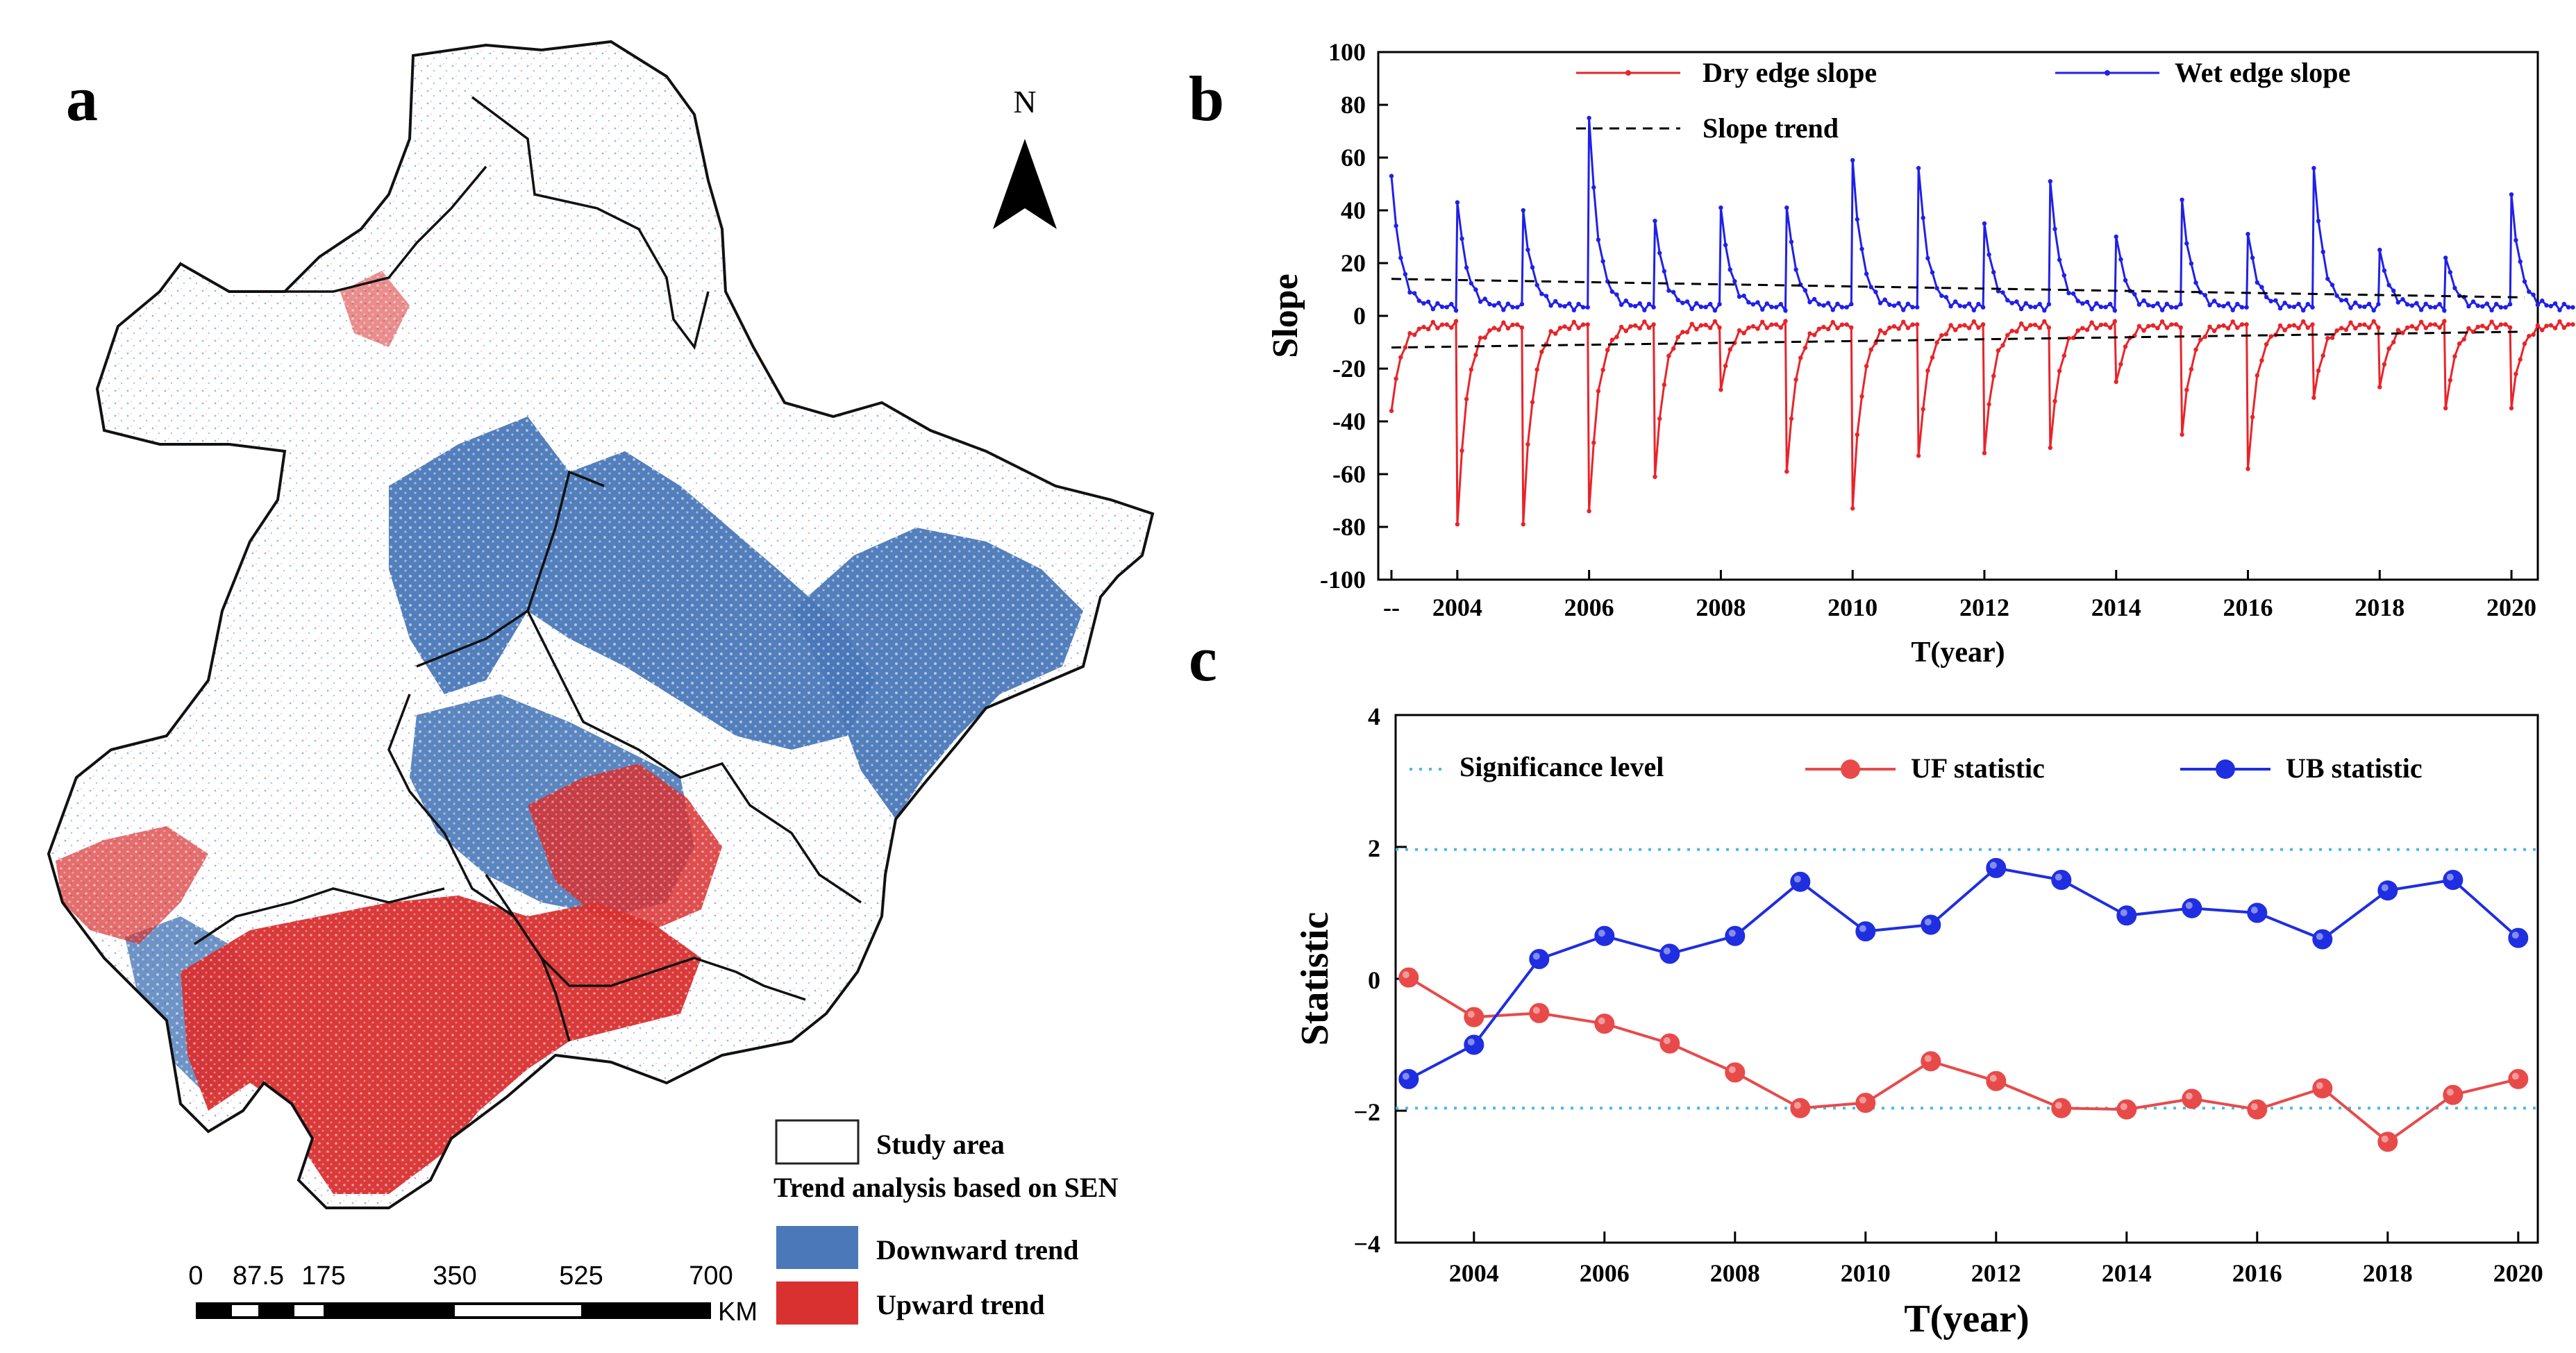 This screenshot has width=2576, height=1353. I want to click on north-label: N, so click(1024, 101).